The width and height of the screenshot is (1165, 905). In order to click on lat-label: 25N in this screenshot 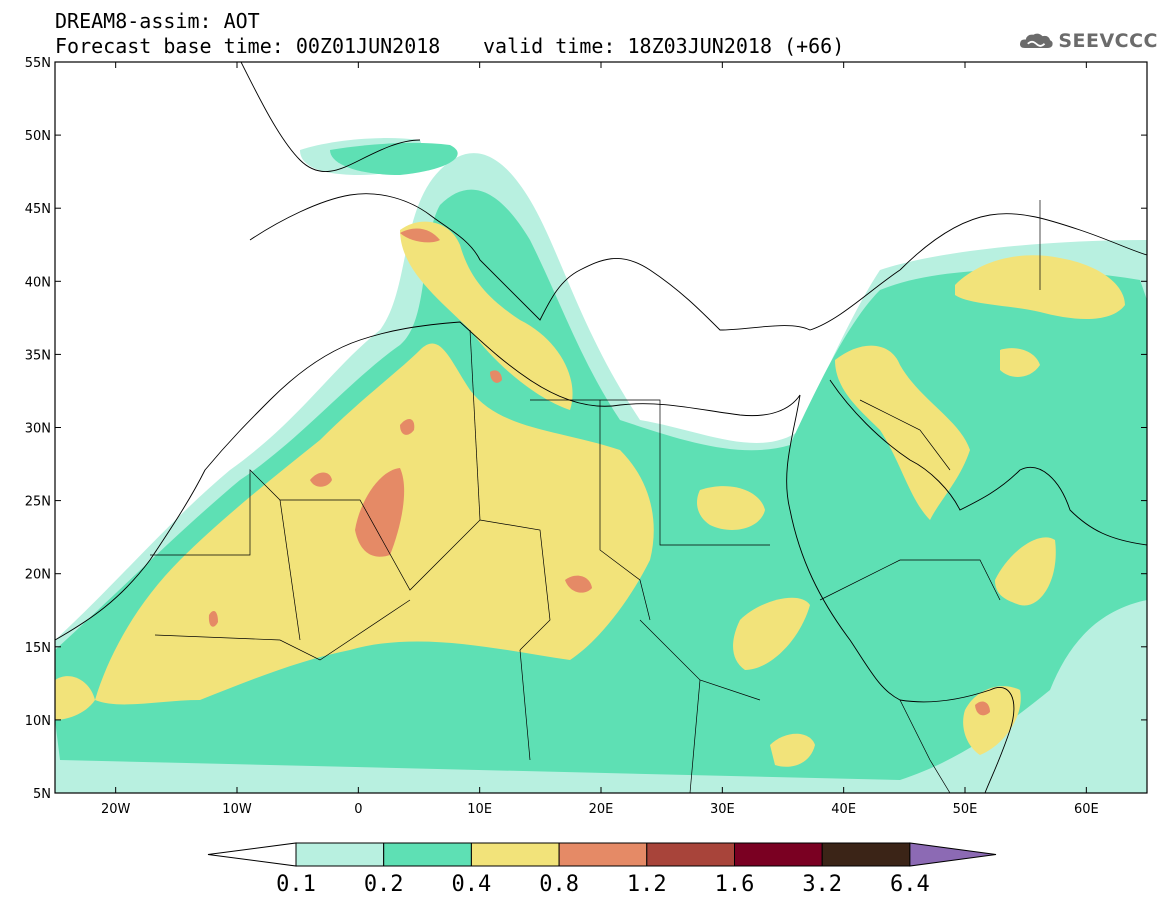, I will do `click(38, 502)`.